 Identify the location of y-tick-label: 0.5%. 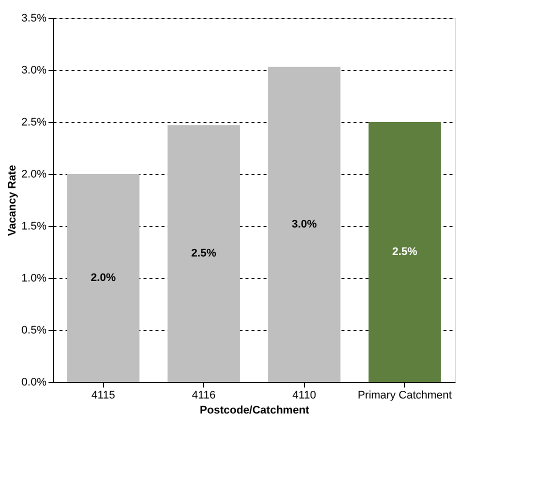
(34, 330).